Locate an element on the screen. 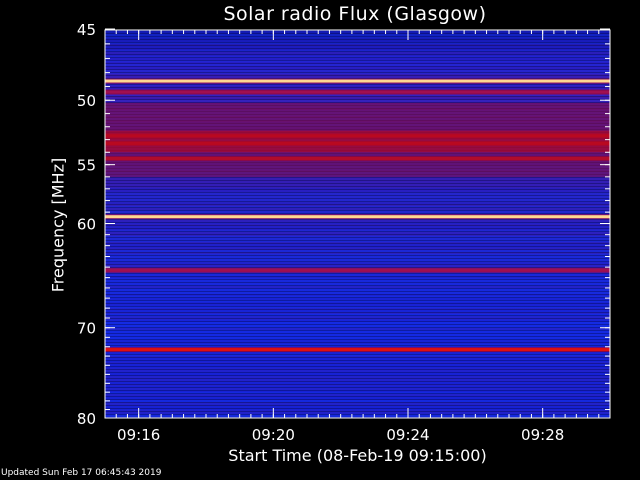  y-tick-label: 80 is located at coordinates (86, 419).